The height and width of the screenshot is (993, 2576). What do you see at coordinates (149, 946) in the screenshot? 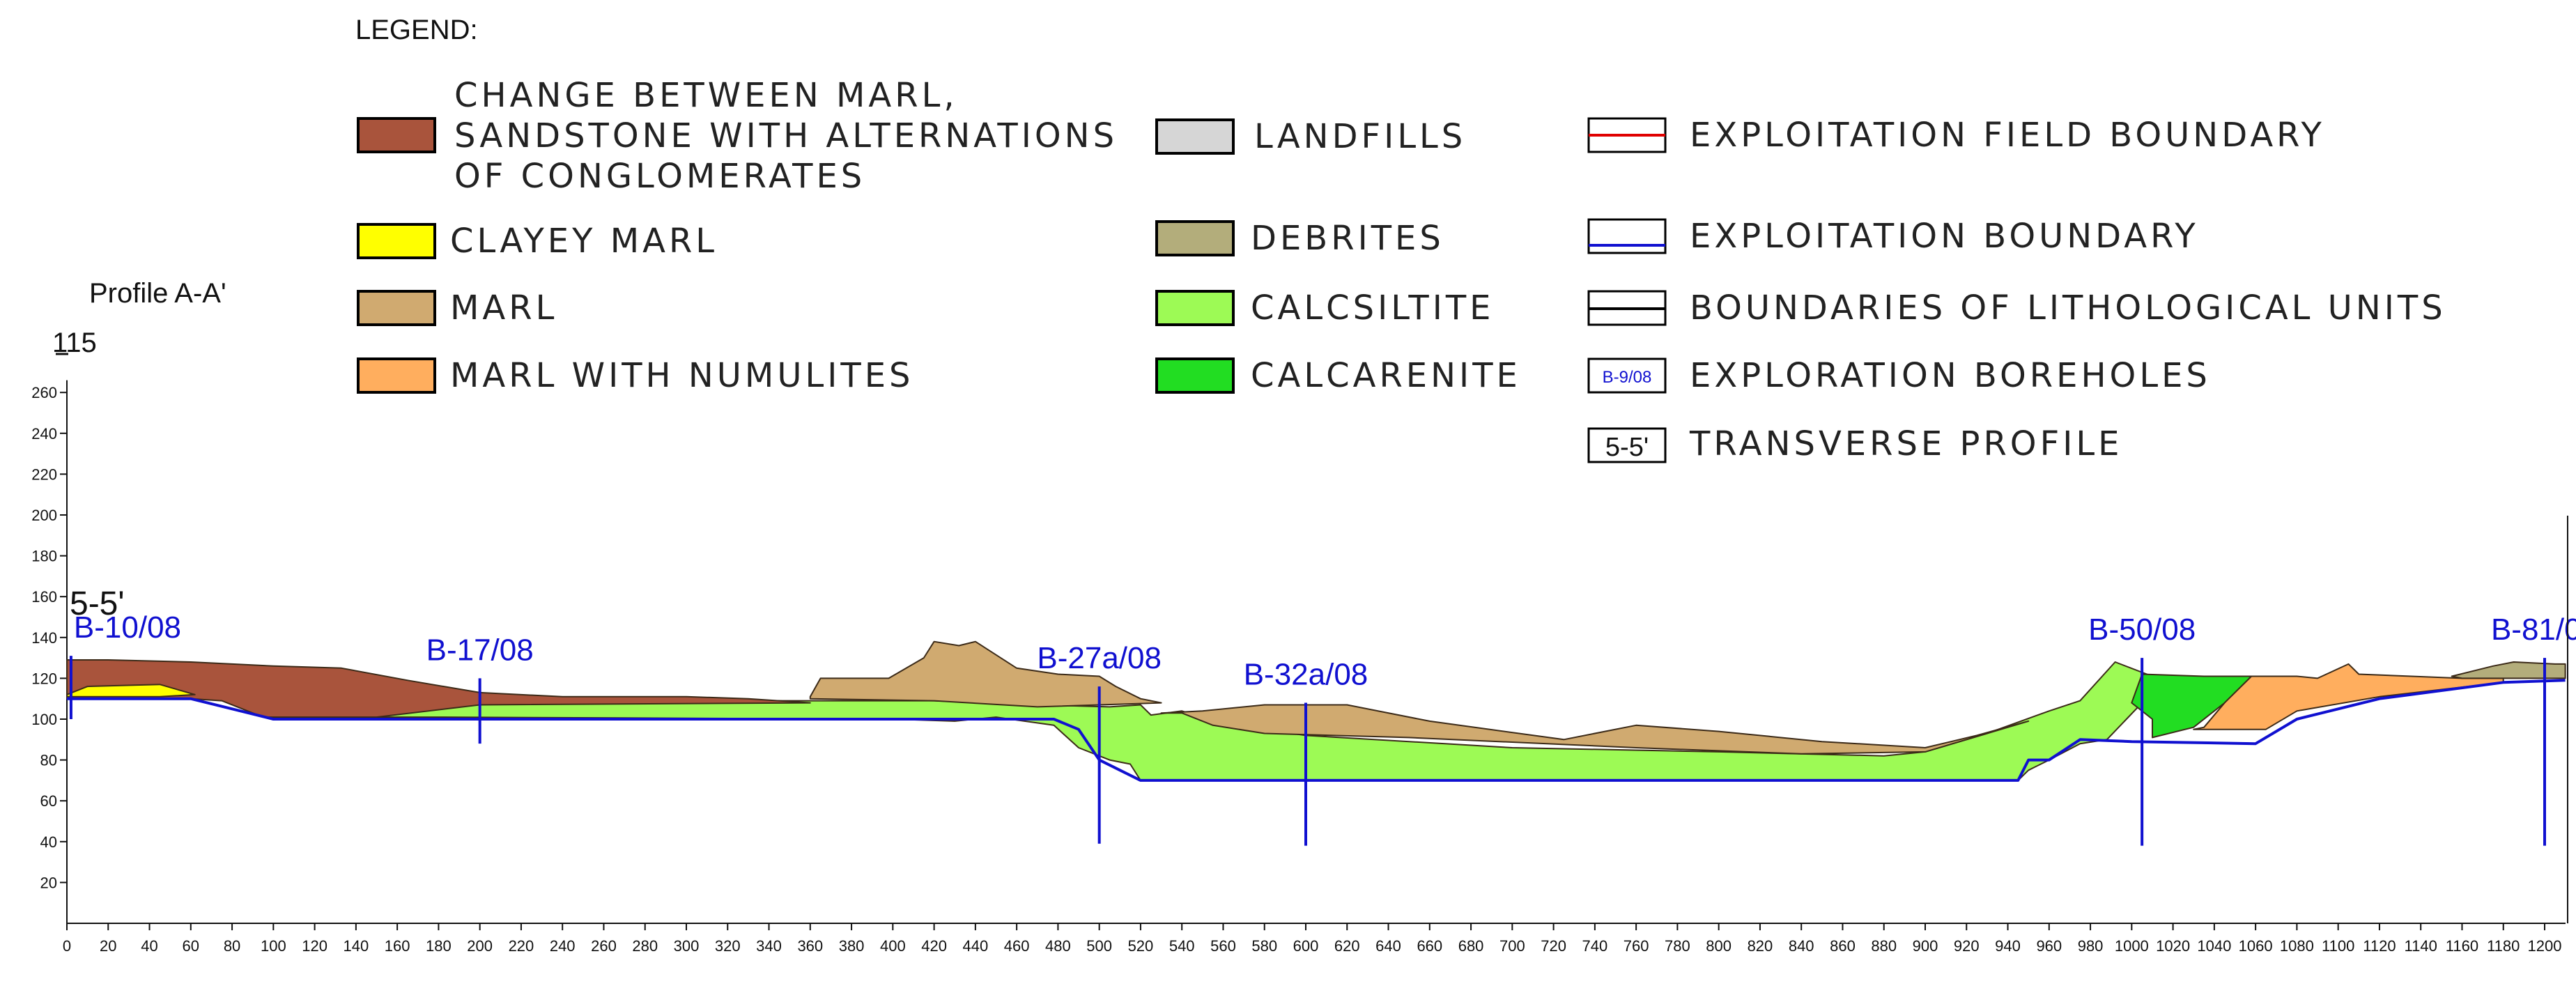
I see `x-tick-label: 40` at bounding box center [149, 946].